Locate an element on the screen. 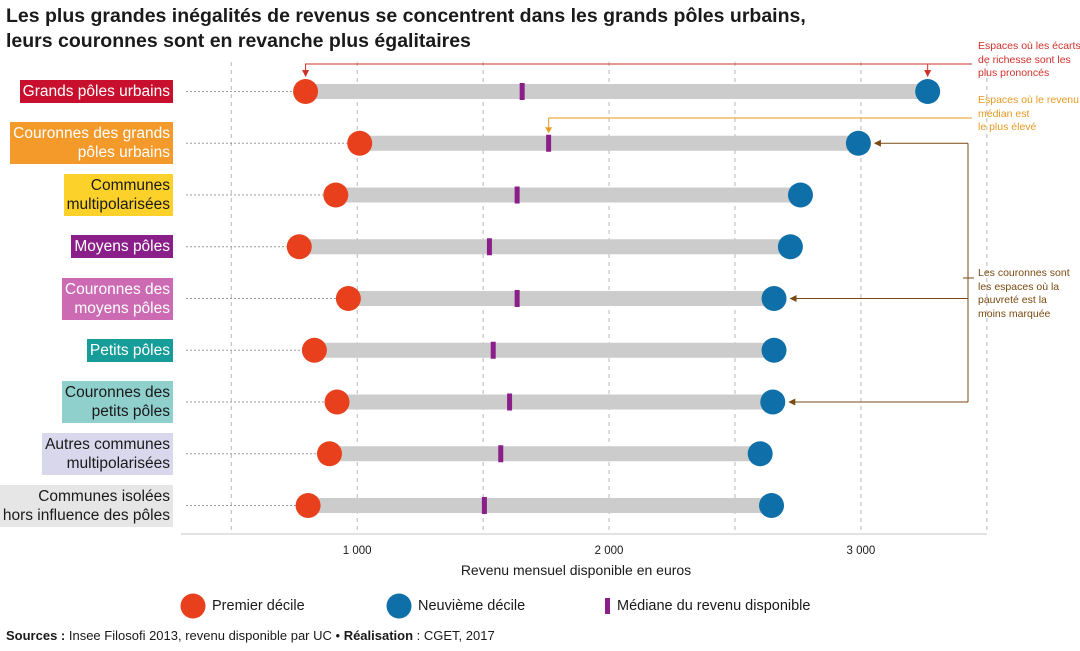 The image size is (1080, 651). legend-first-decile-dot is located at coordinates (193, 606).